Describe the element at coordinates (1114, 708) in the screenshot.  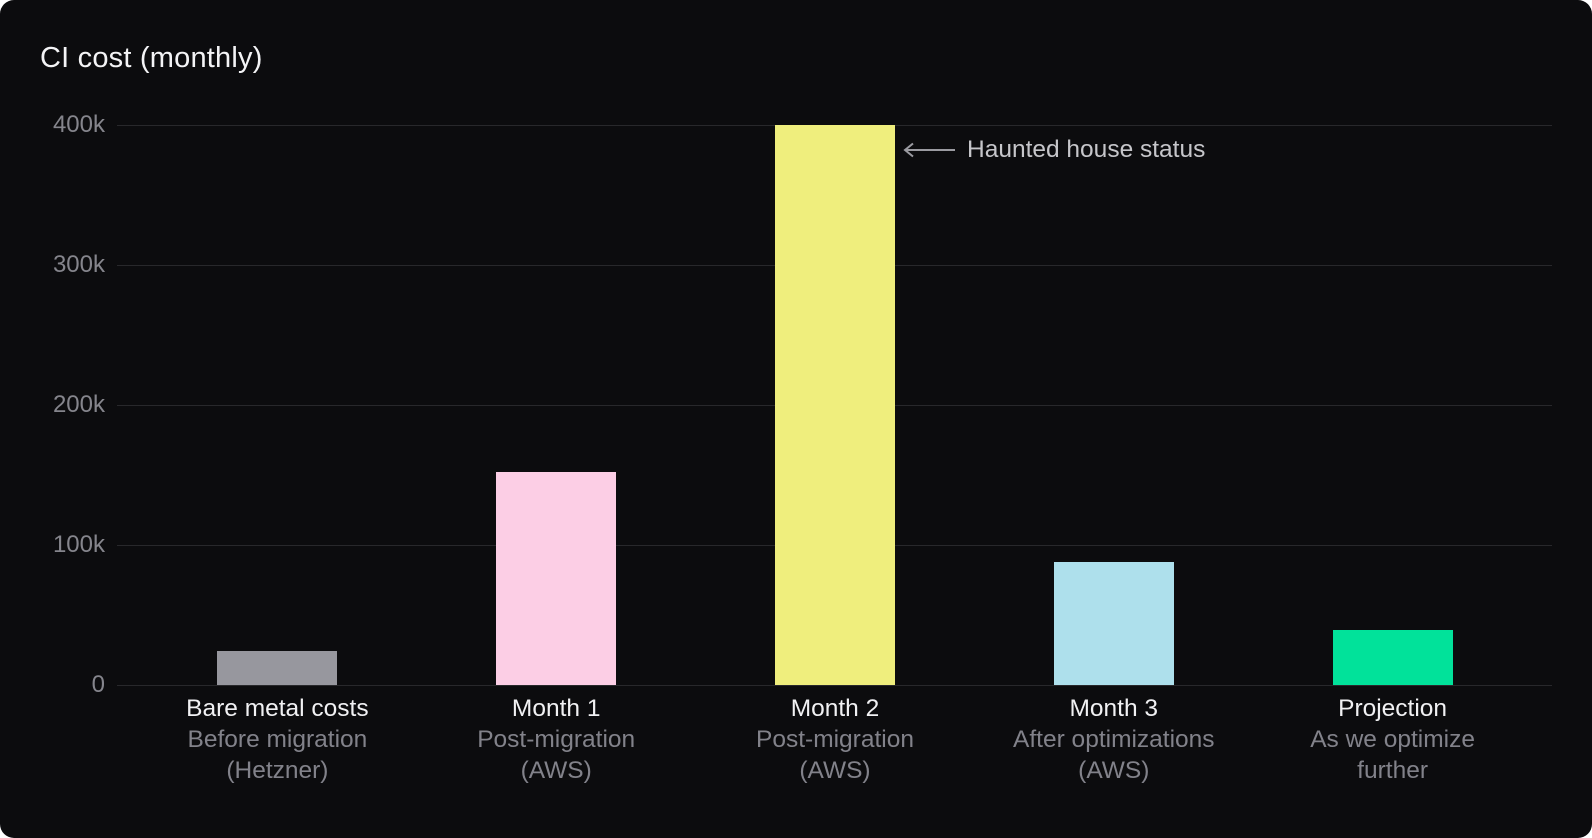
I see `x-label-main: Month 3` at that location.